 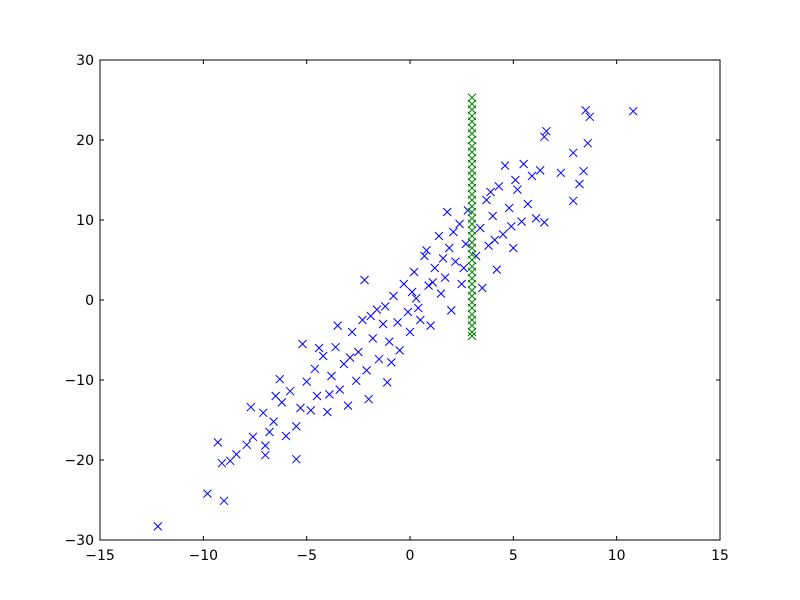 What do you see at coordinates (85, 61) in the screenshot?
I see `y-tick-label: 30` at bounding box center [85, 61].